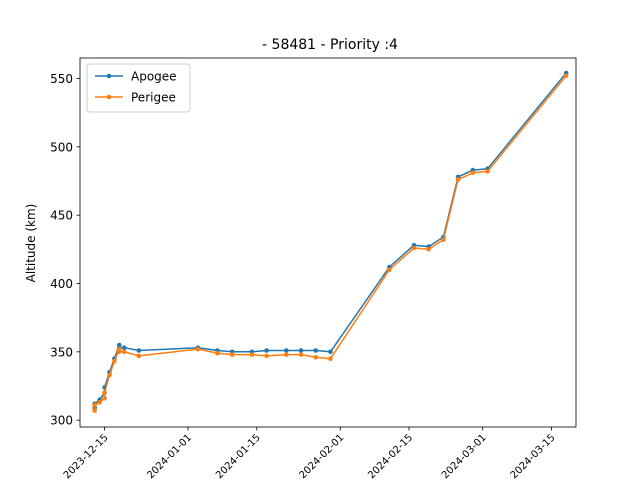 This screenshot has height=480, width=640. I want to click on apogee-legend-label: Apogee, so click(154, 77).